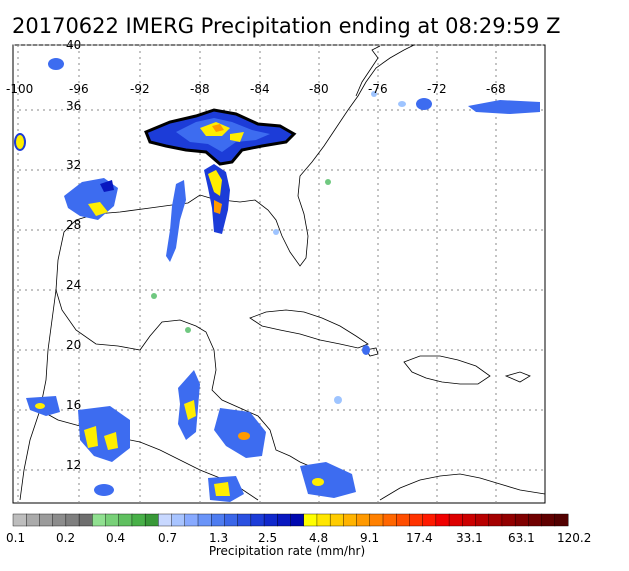 Image resolution: width=629 pixels, height=571 pixels. Describe the element at coordinates (521, 538) in the screenshot. I see `colorbar-tick-label: 63.1` at that location.